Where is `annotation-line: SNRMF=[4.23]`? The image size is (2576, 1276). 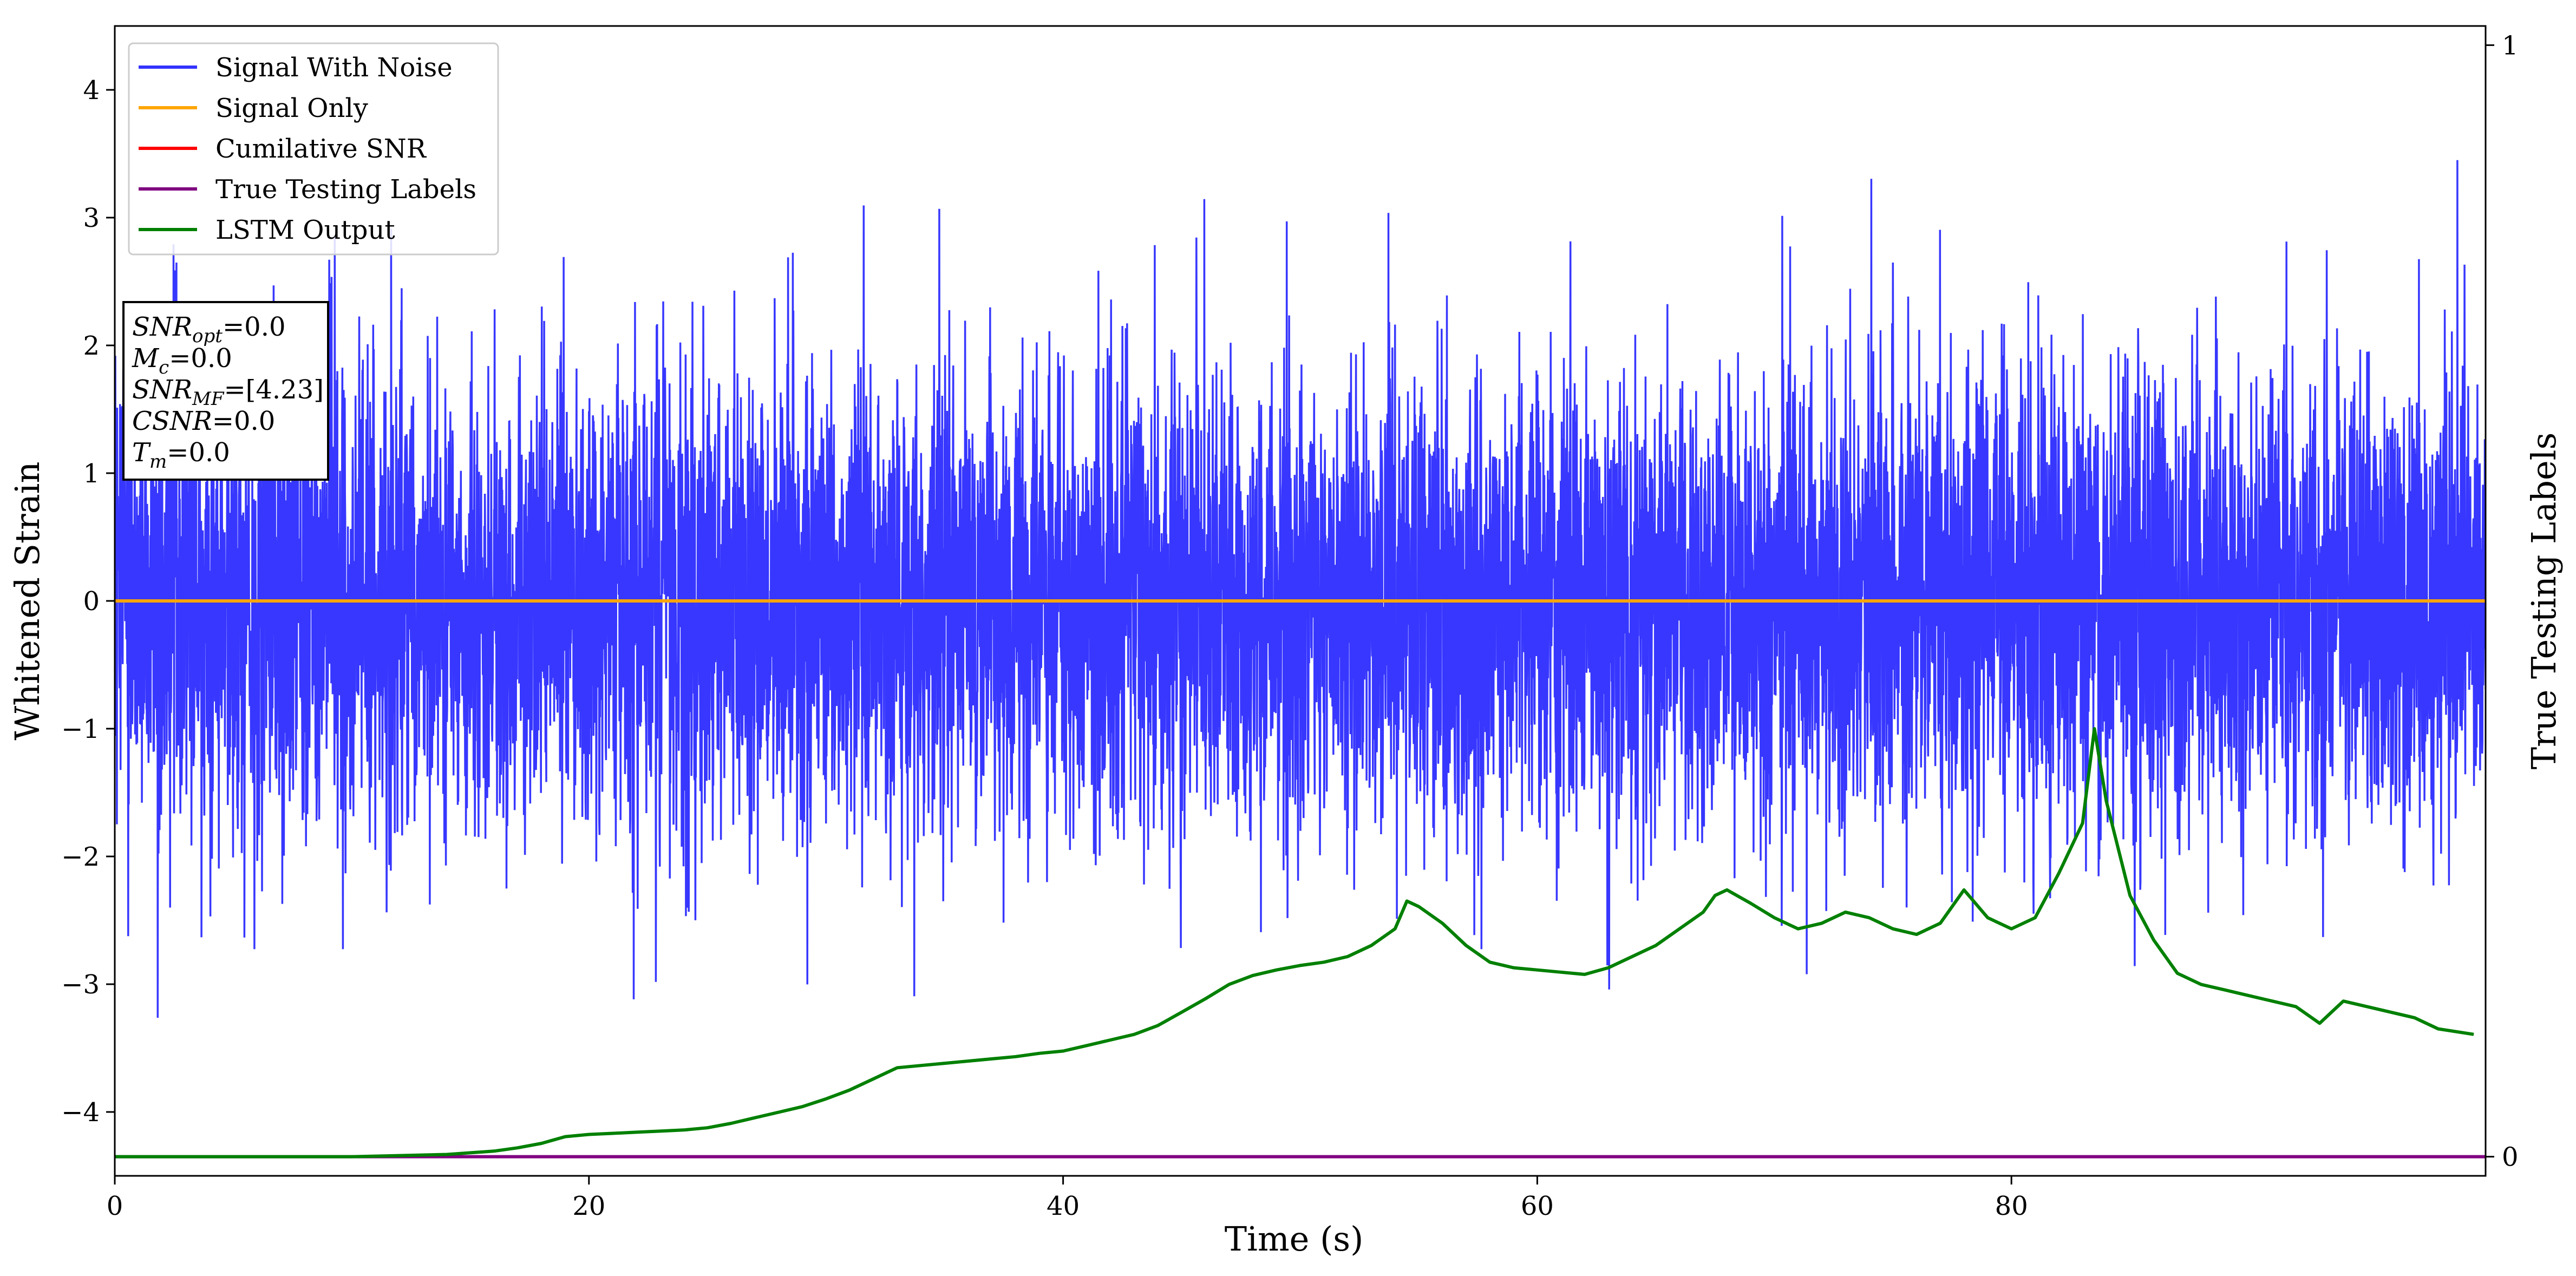
annotation-line: SNRMF=[4.23] is located at coordinates (228, 392).